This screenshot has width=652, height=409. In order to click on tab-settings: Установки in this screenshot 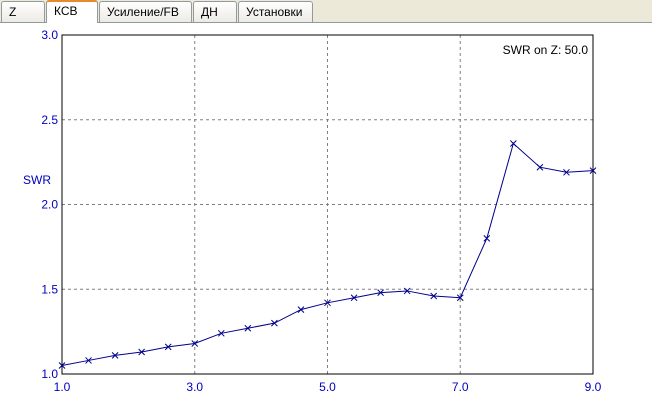, I will do `click(275, 11)`.